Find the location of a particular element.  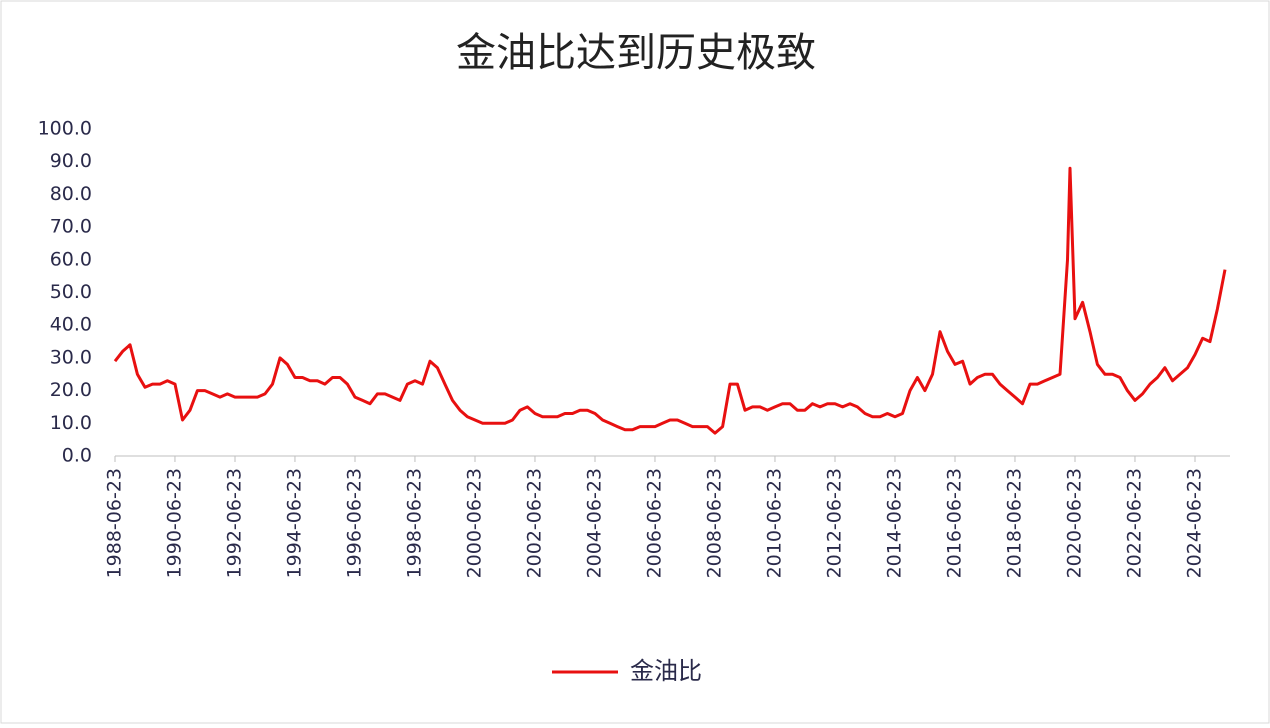

x-tick-label: 2022-06-23 is located at coordinates (1134, 523).